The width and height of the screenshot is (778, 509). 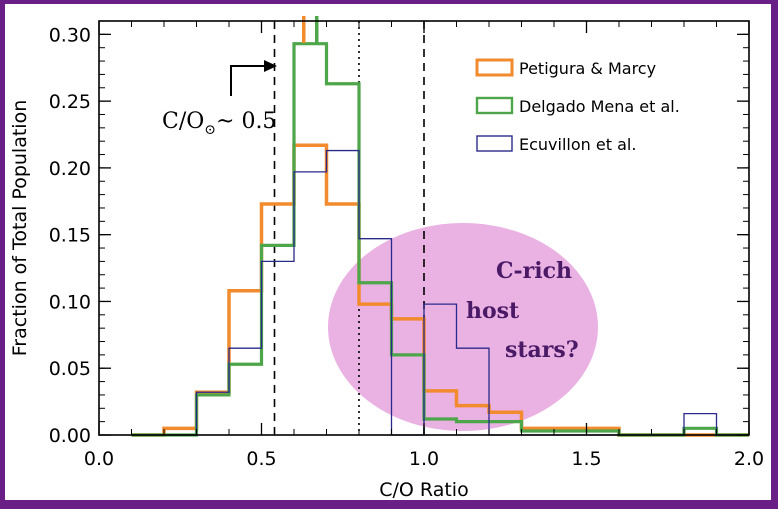 What do you see at coordinates (494, 67) in the screenshot?
I see `legend-swatch-petigura` at bounding box center [494, 67].